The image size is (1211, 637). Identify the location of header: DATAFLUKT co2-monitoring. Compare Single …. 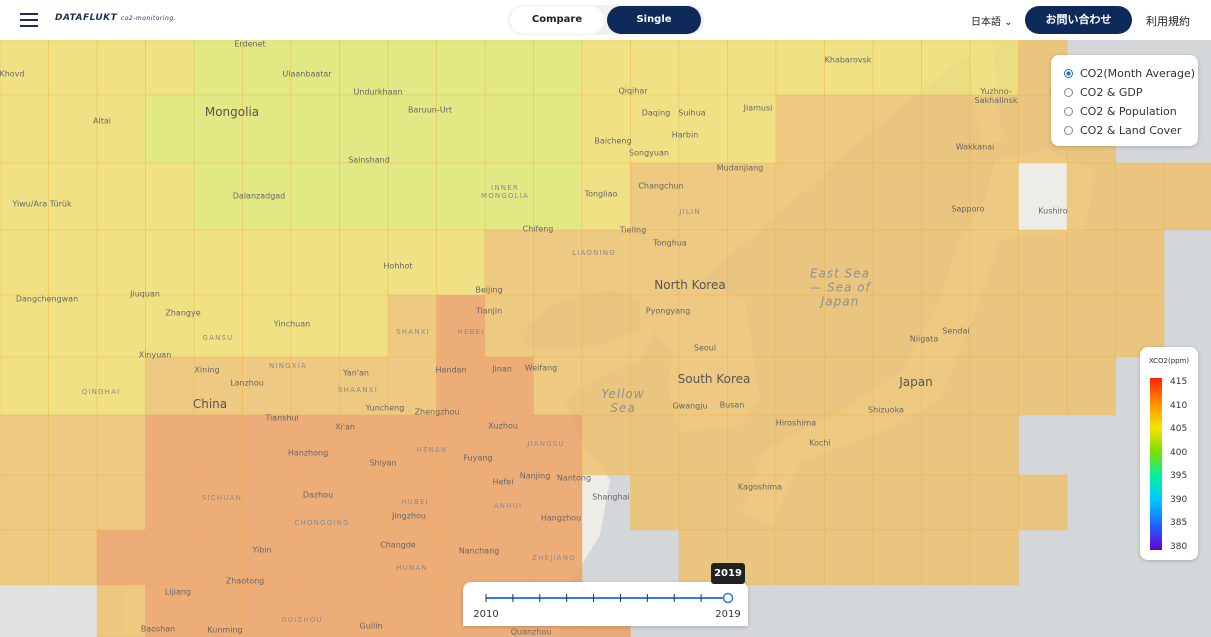
(605, 20).